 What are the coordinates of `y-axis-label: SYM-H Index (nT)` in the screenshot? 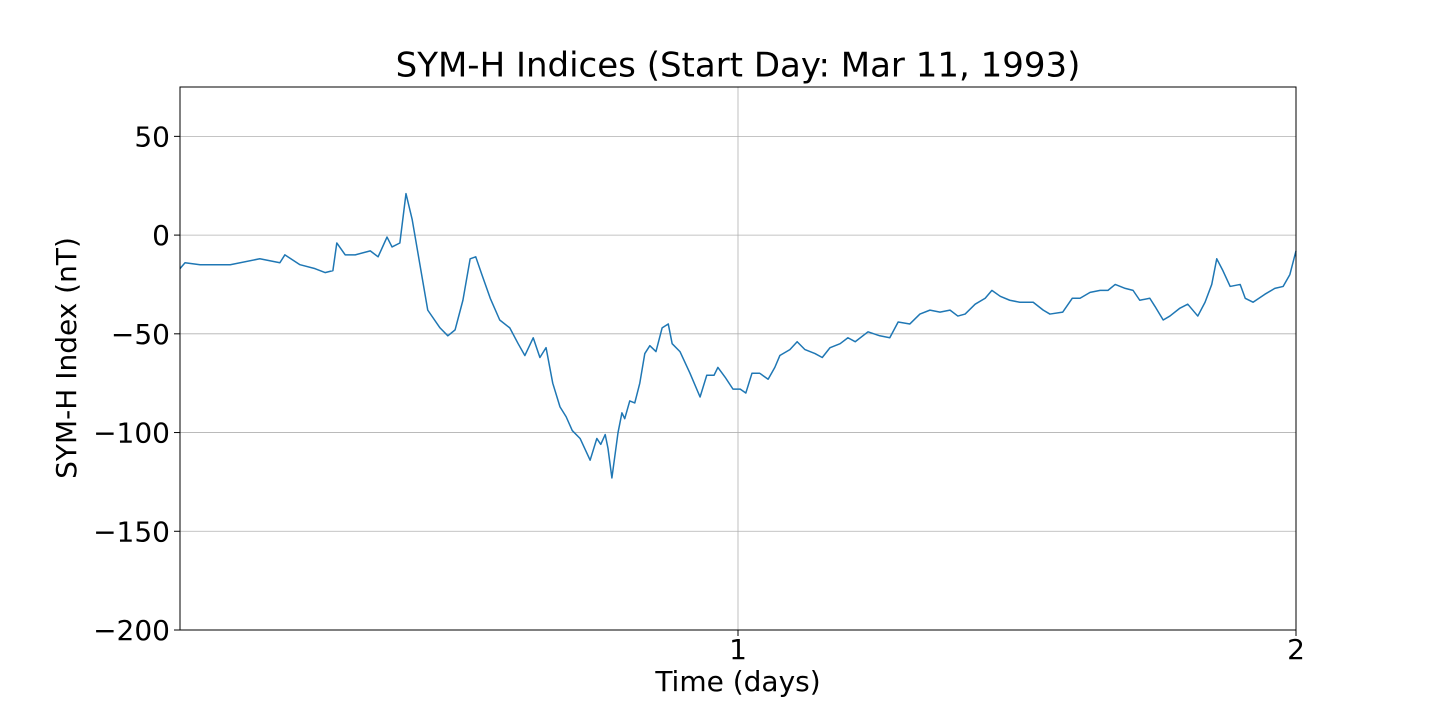 It's located at (66, 358).